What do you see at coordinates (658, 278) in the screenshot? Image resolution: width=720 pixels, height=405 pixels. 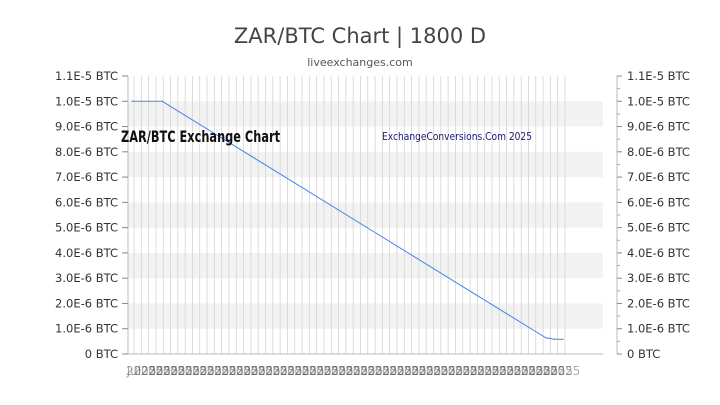 I see `y-tick-label-right: 3.0E-6 BTC` at bounding box center [658, 278].